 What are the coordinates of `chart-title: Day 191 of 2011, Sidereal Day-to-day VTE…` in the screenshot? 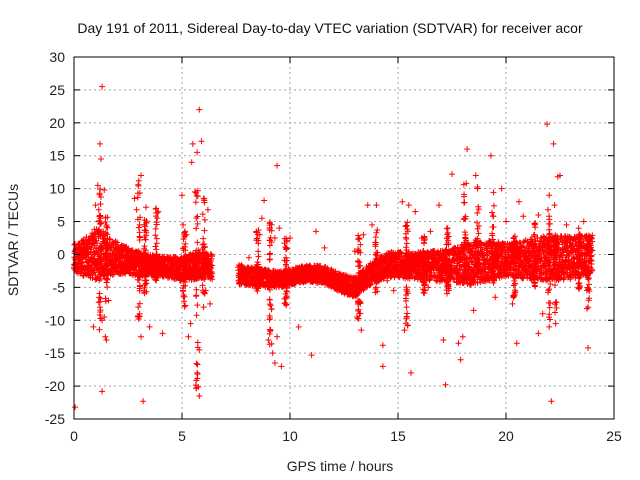 It's located at (330, 28).